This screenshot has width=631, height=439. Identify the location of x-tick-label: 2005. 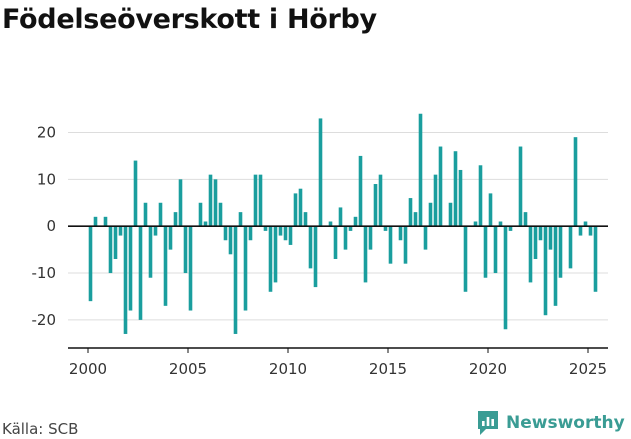
(188, 369).